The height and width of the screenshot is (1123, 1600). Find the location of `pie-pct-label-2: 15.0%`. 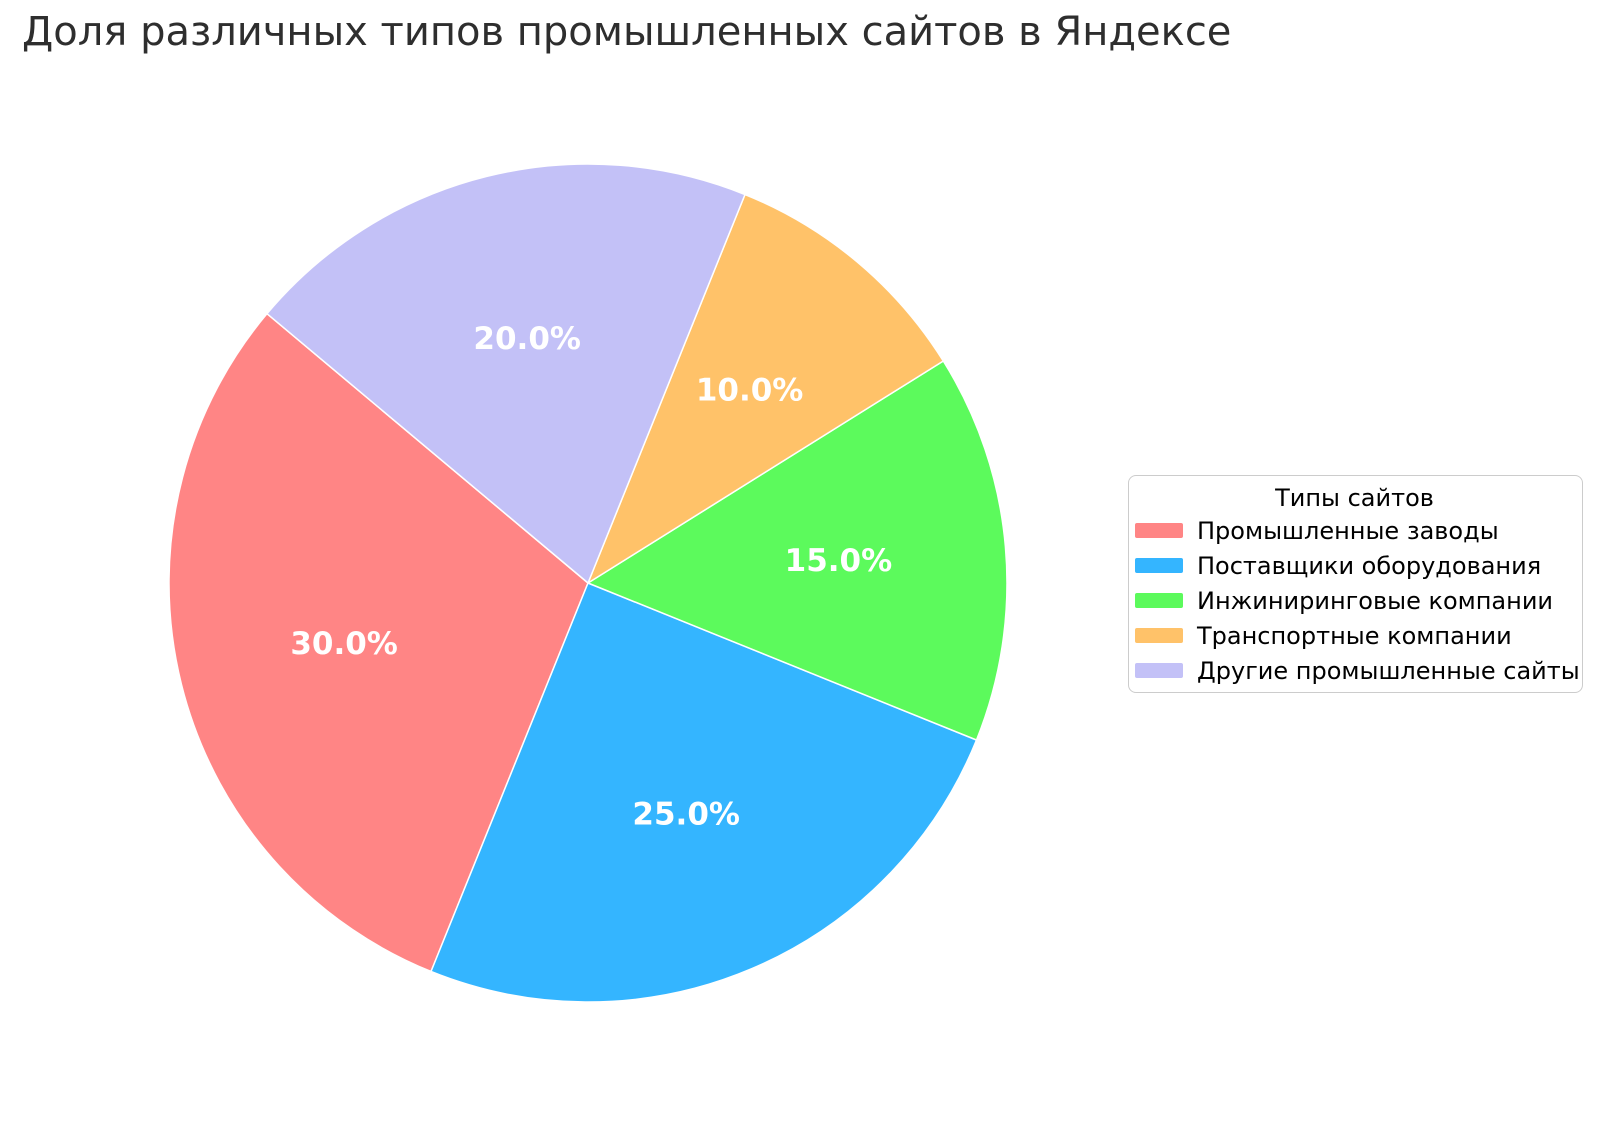

pie-pct-label-2: 15.0% is located at coordinates (839, 561).